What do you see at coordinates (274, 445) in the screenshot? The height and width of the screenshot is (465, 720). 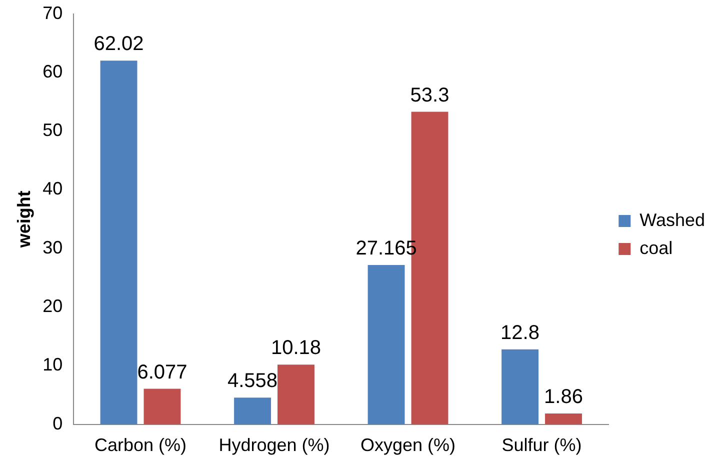 I see `x-tick-label: Hydrogen (%)` at bounding box center [274, 445].